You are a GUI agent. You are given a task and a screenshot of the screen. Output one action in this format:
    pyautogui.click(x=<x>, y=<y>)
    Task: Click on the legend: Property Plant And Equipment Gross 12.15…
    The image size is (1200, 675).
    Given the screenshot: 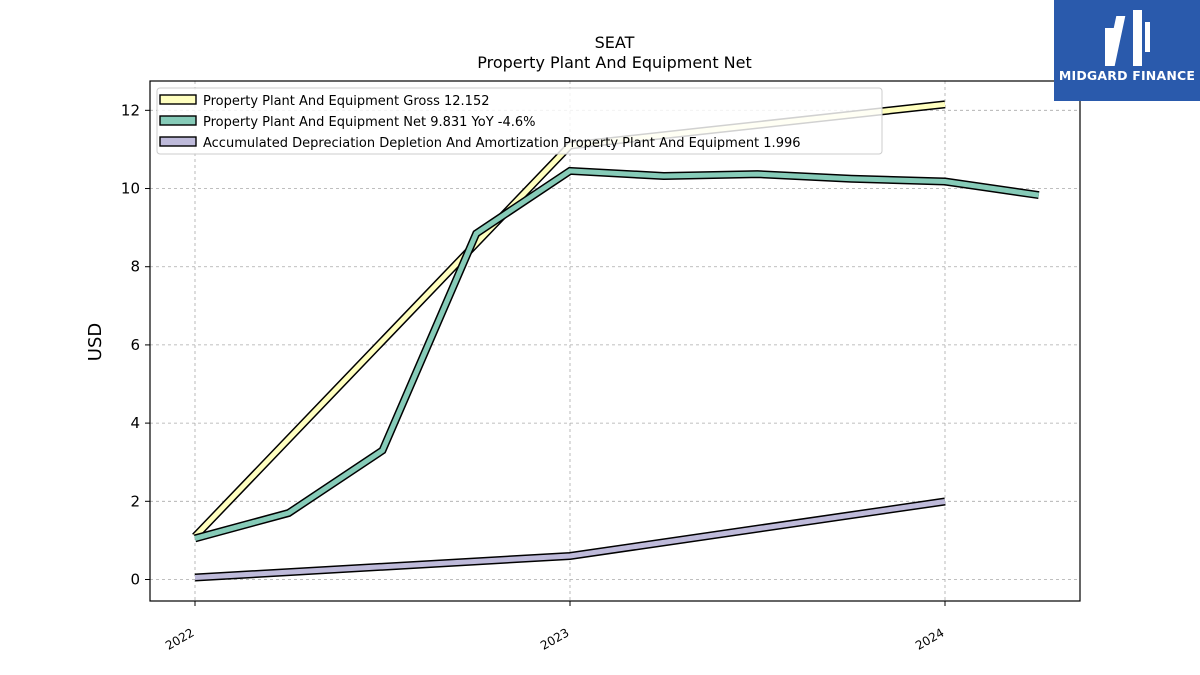 What is the action you would take?
    pyautogui.click(x=519, y=121)
    